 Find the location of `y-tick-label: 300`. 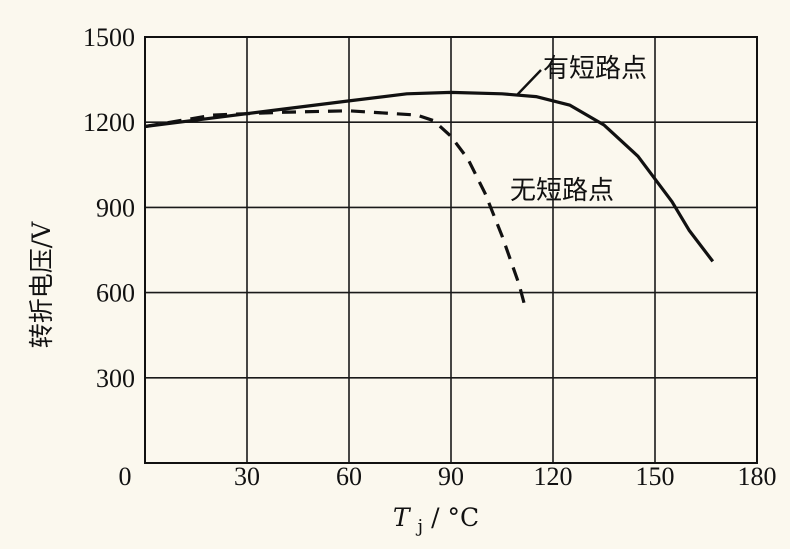

y-tick-label: 300 is located at coordinates (115, 378).